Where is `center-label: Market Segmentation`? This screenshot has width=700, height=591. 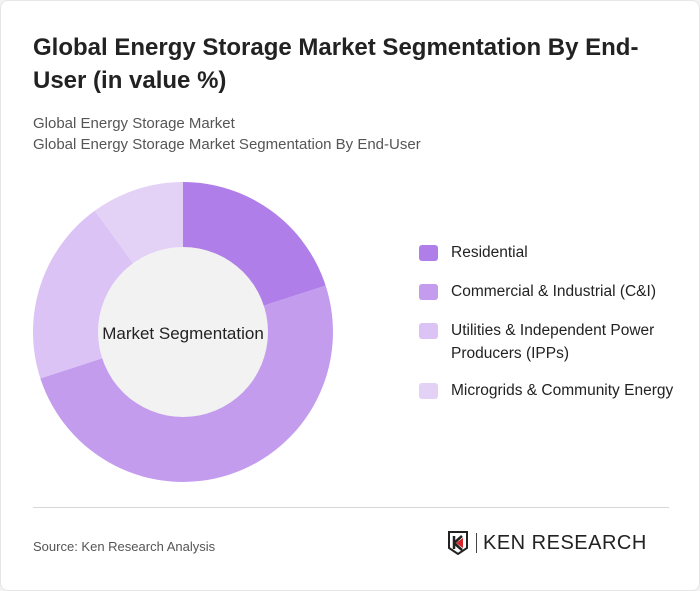 center-label: Market Segmentation is located at coordinates (183, 333).